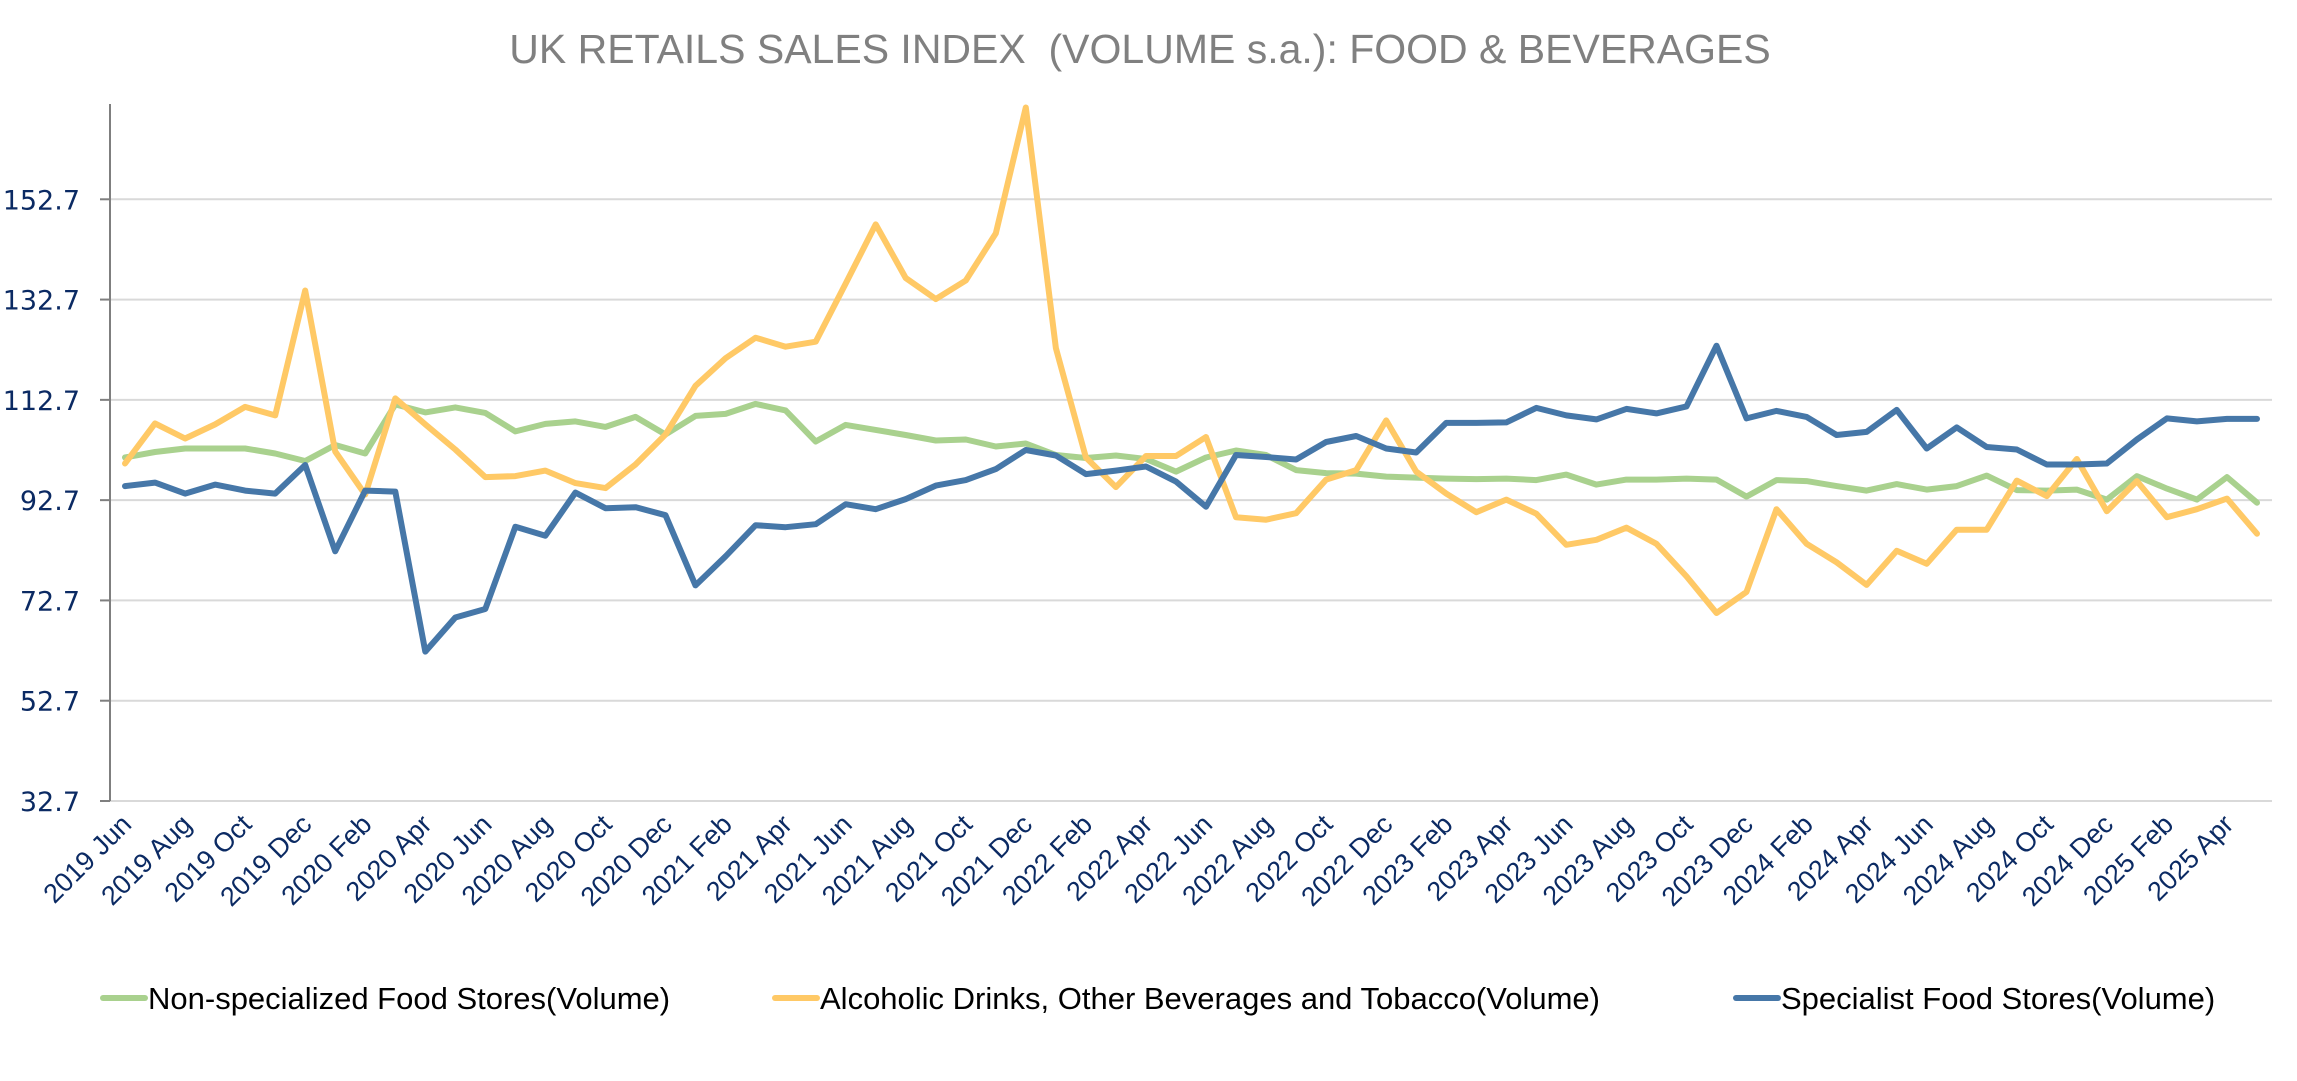  Describe the element at coordinates (50, 601) in the screenshot. I see `y-tick-label: 72.7` at that location.